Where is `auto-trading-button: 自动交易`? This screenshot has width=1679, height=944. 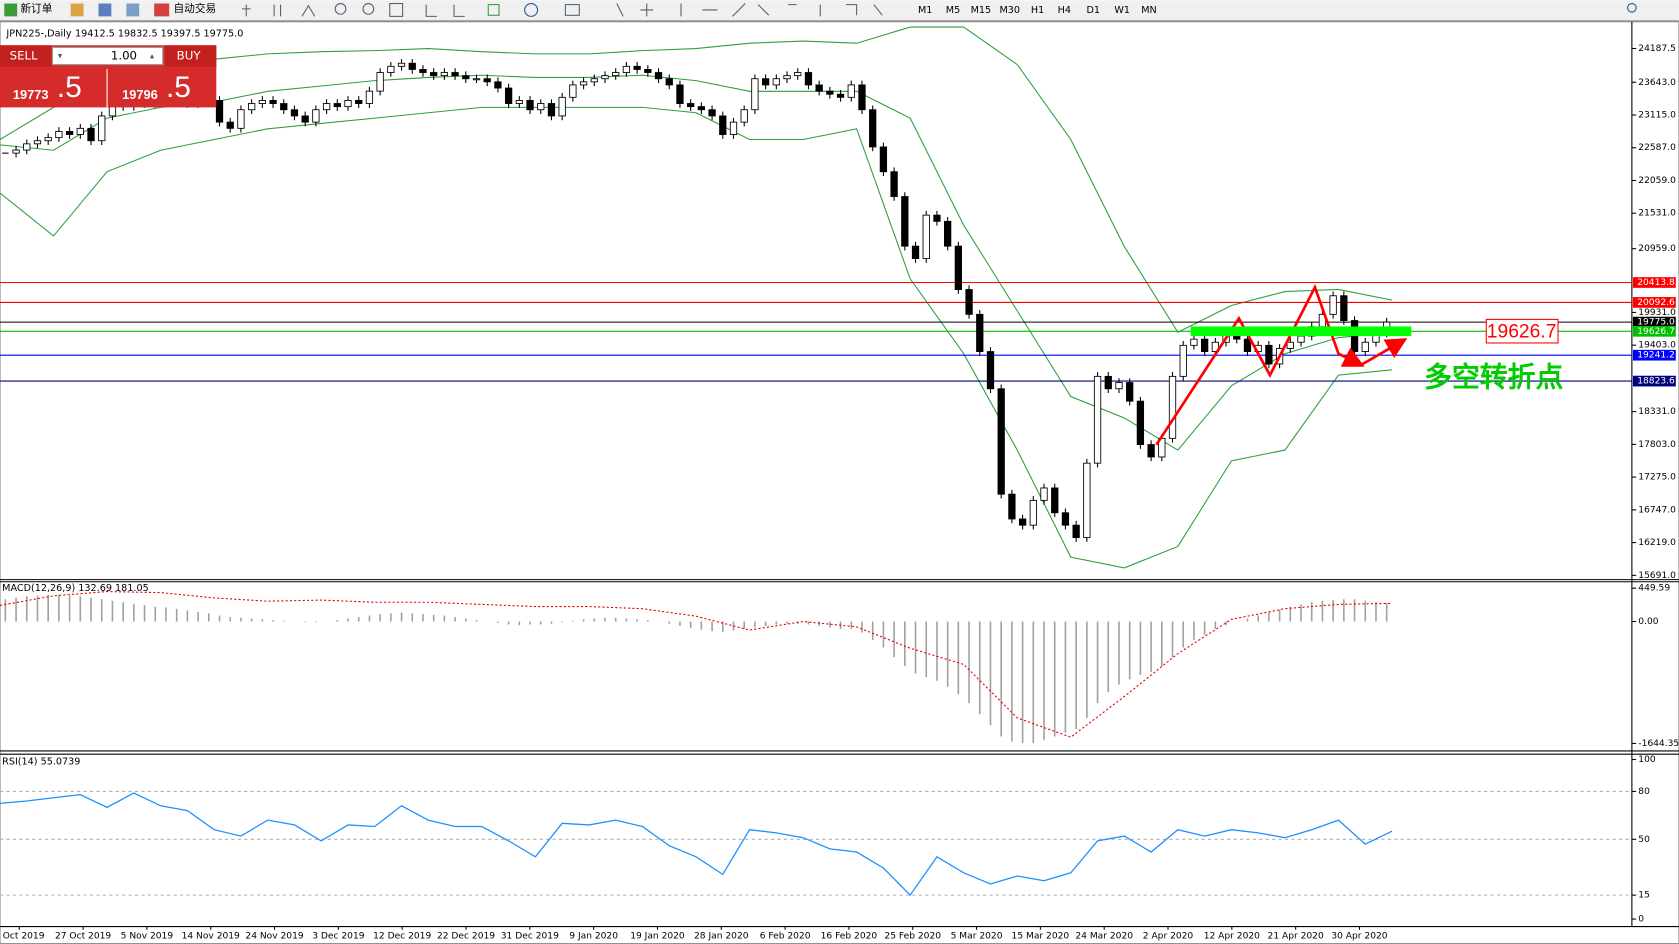
auto-trading-button: 自动交易 is located at coordinates (194, 8).